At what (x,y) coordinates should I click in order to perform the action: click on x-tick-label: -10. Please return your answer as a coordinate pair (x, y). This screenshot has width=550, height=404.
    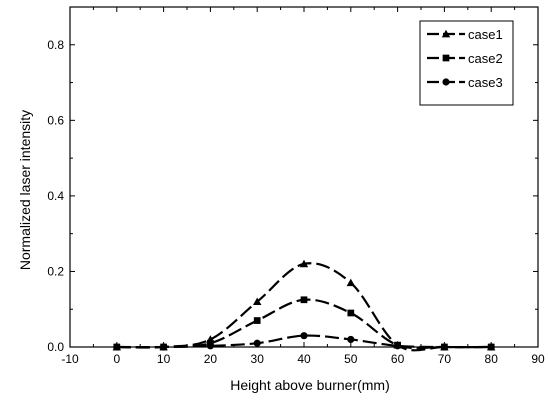
    Looking at the image, I should click on (70, 359).